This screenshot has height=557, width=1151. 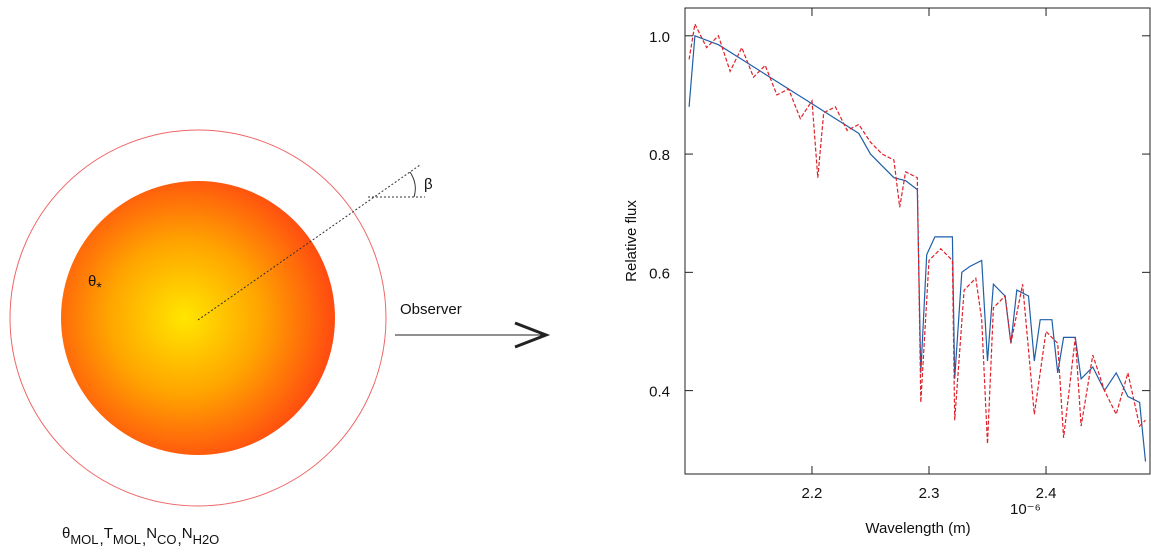 I want to click on symbol: T, so click(x=108, y=533).